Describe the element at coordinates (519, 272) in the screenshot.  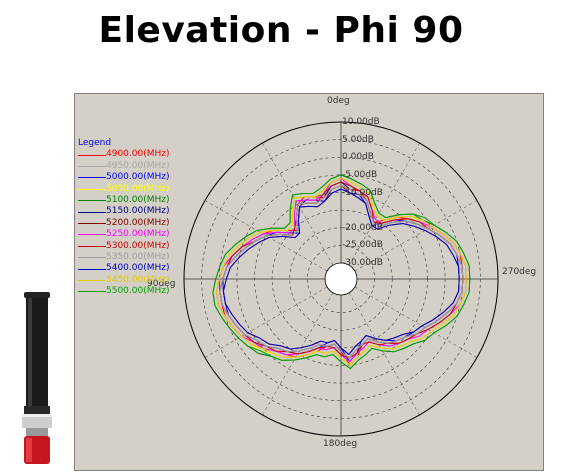
I see `angle-label-270: 270deg` at that location.